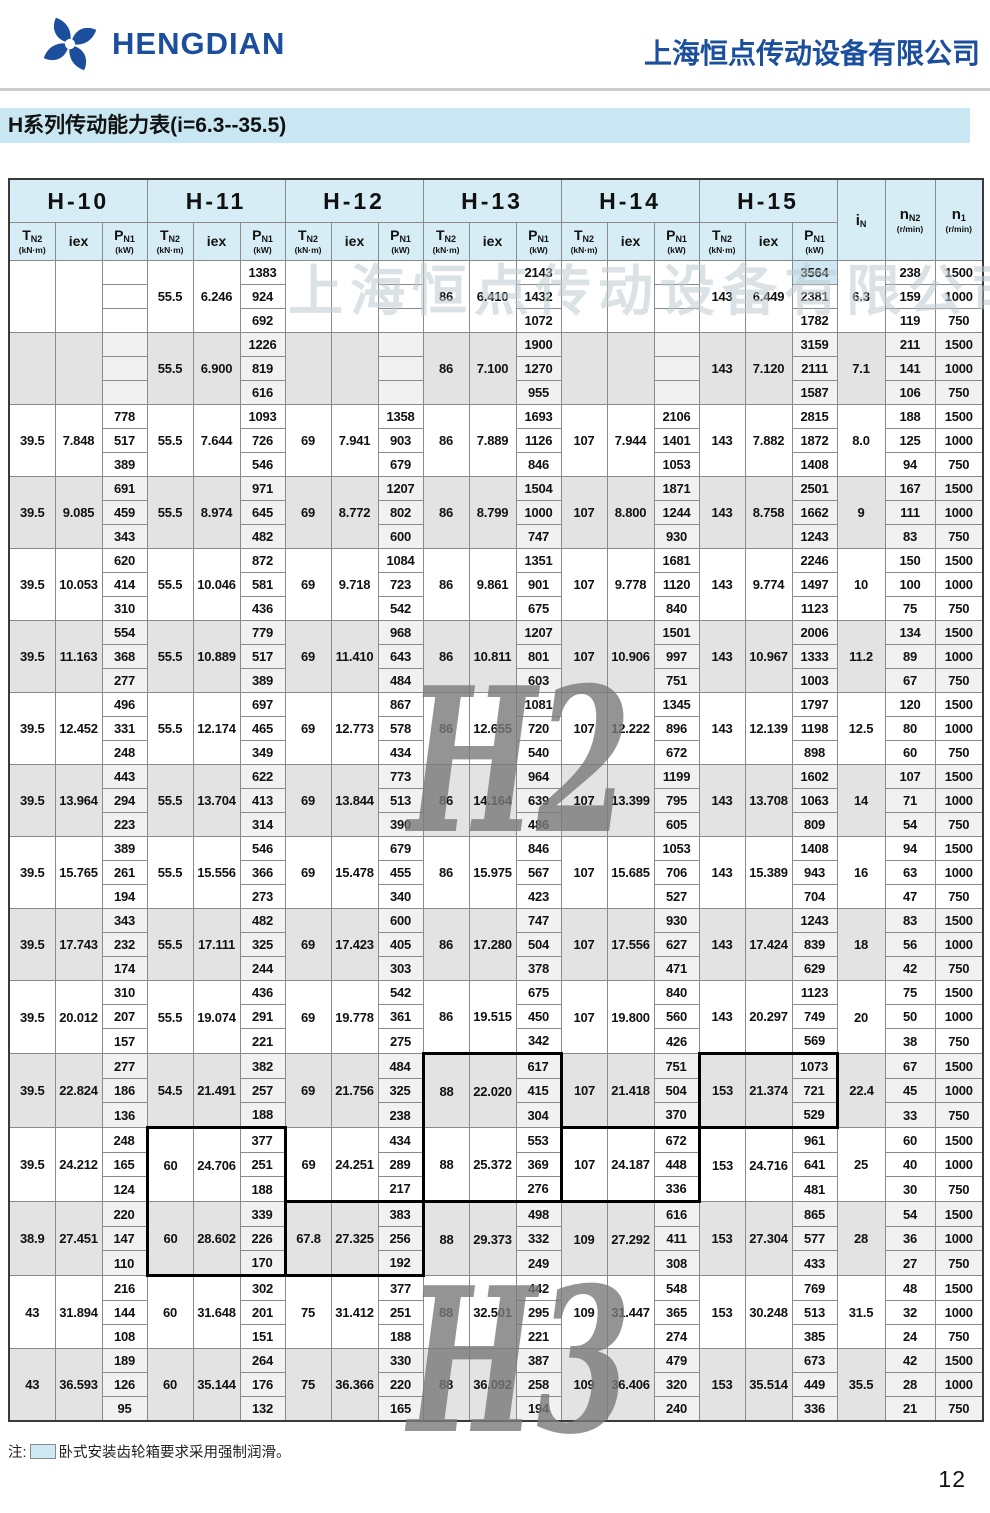 The image size is (990, 1513). What do you see at coordinates (910, 704) in the screenshot?
I see `cell-nn2: 120` at bounding box center [910, 704].